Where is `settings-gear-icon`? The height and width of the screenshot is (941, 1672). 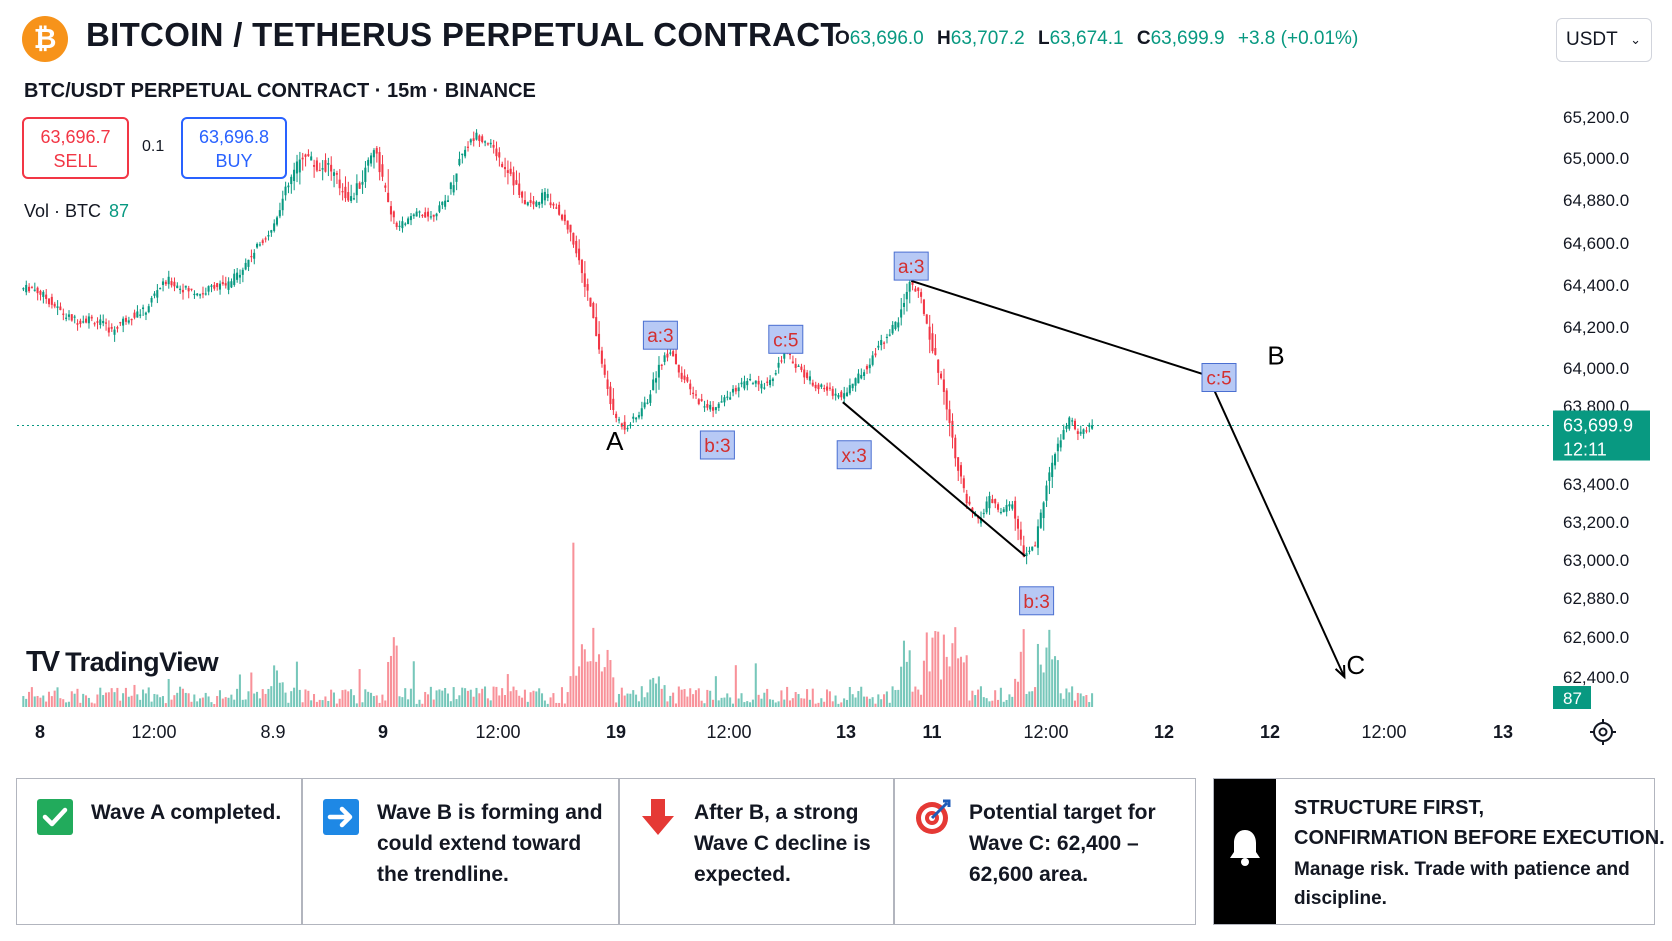 settings-gear-icon is located at coordinates (1603, 732).